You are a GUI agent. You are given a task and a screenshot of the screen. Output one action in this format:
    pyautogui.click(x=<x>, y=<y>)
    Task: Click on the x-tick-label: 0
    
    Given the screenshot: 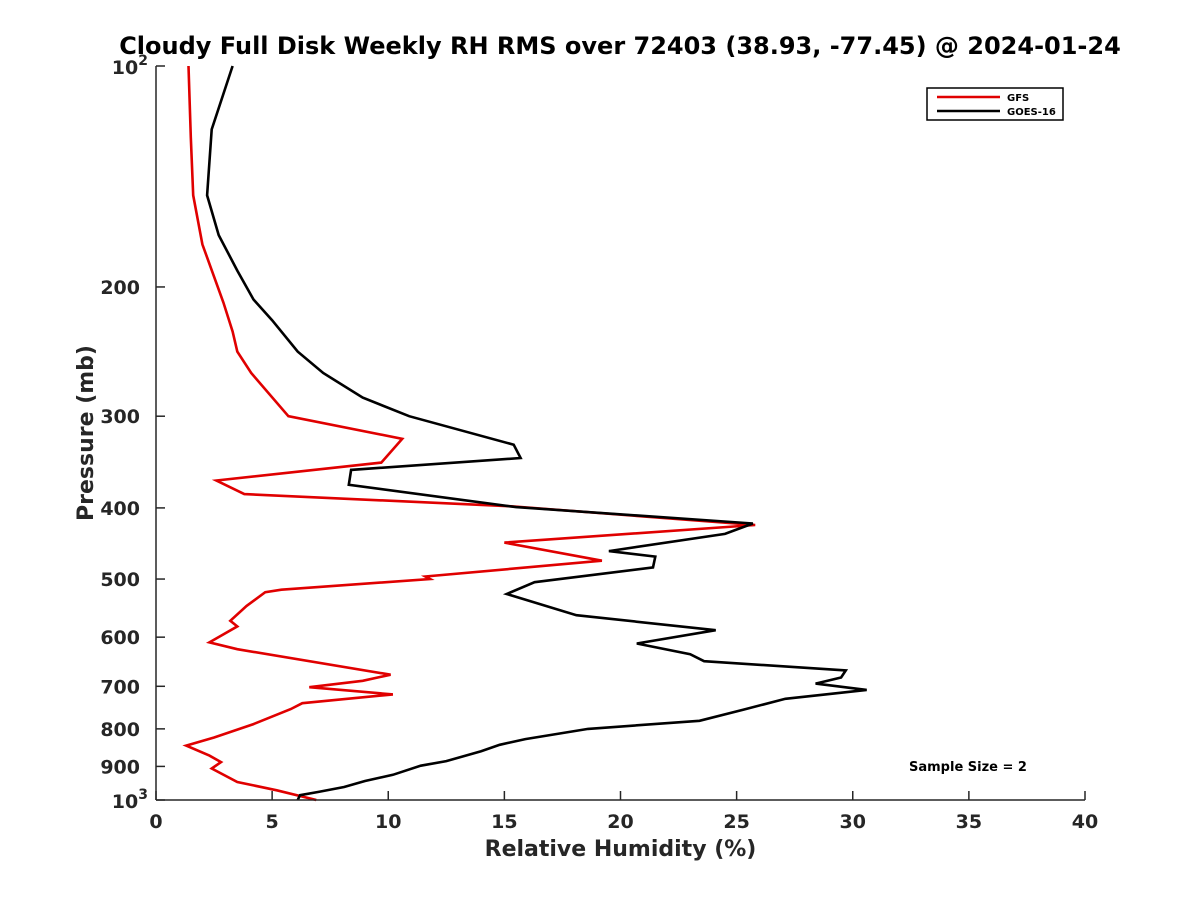 What is the action you would take?
    pyautogui.click(x=155, y=822)
    